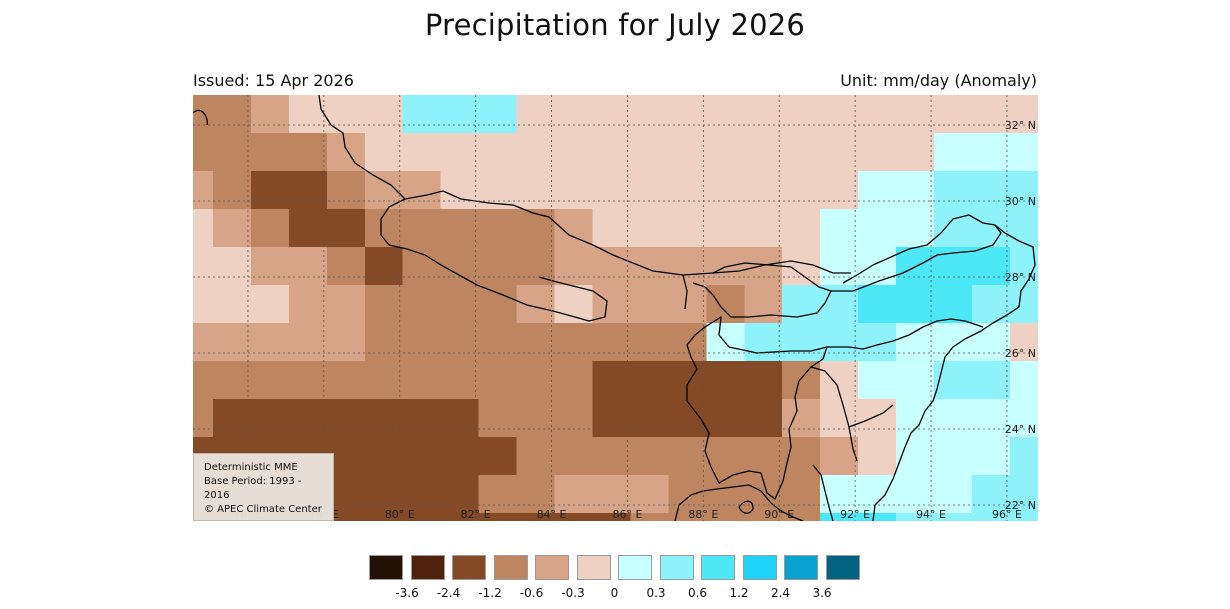 The width and height of the screenshot is (1230, 609). Describe the element at coordinates (697, 593) in the screenshot. I see `legend-tick-label: 0.6` at that location.